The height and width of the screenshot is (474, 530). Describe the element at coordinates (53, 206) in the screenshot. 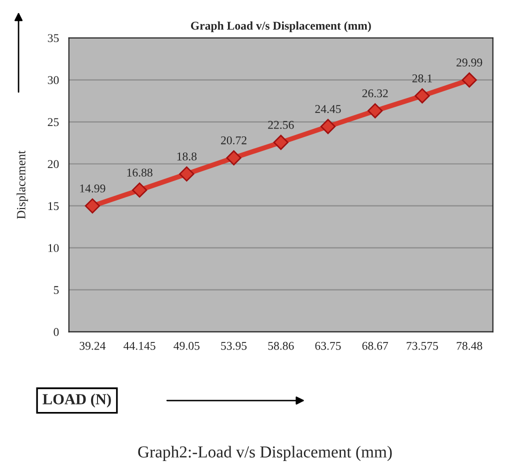

I see `y-tick-label: 15` at that location.